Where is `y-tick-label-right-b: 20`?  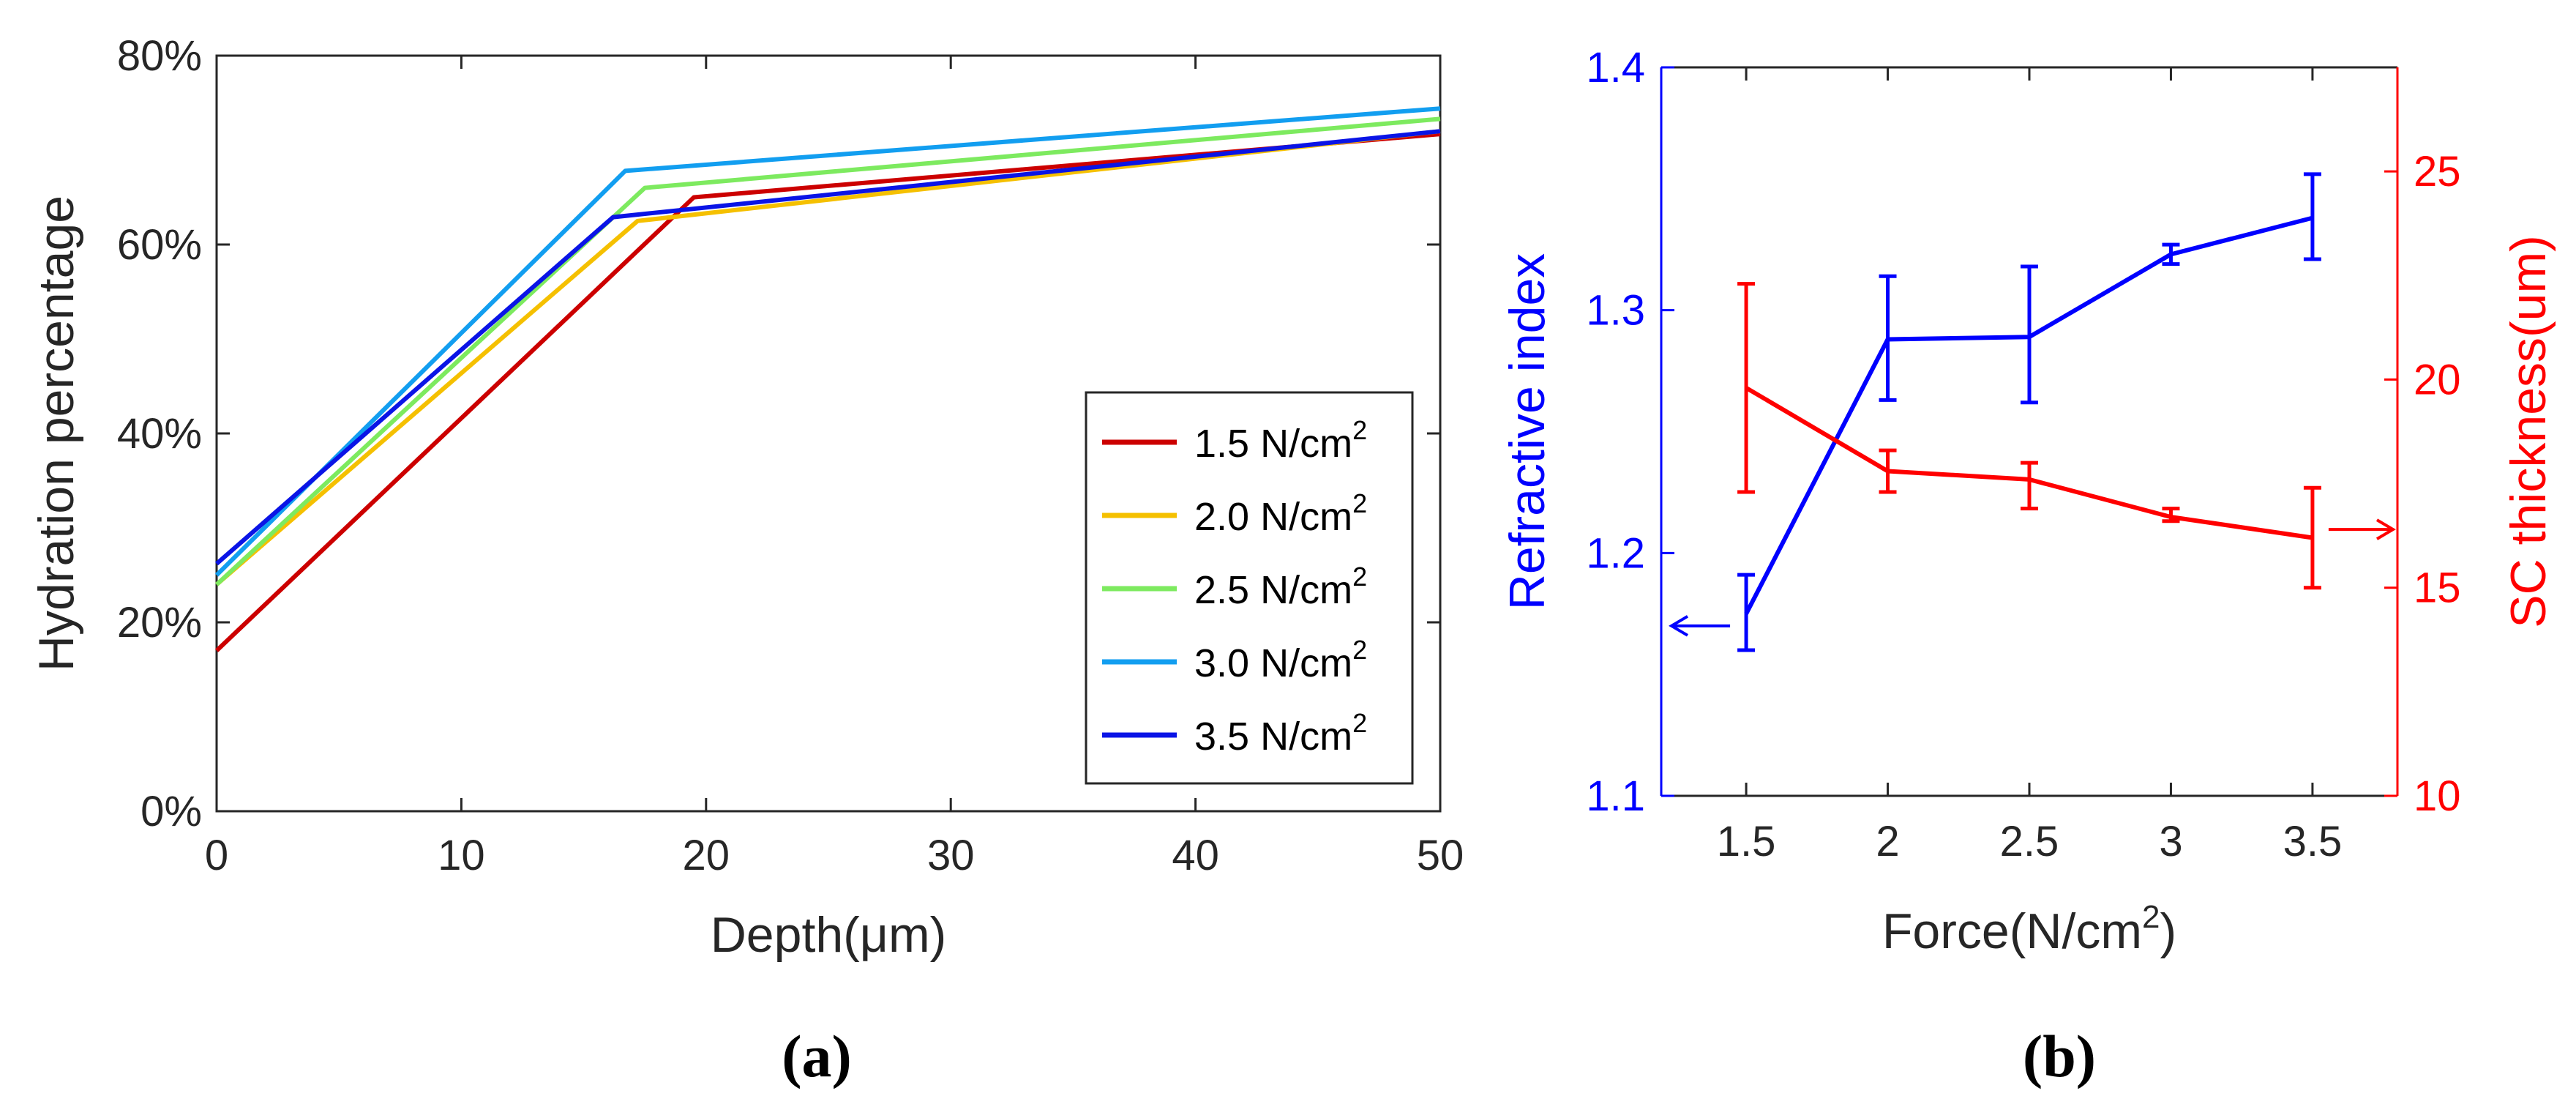
y-tick-label-right-b: 20 is located at coordinates (2437, 379).